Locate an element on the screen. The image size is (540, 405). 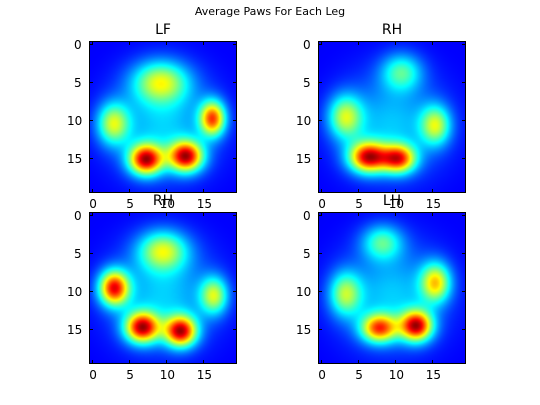
subplot-title: LH is located at coordinates (392, 201).